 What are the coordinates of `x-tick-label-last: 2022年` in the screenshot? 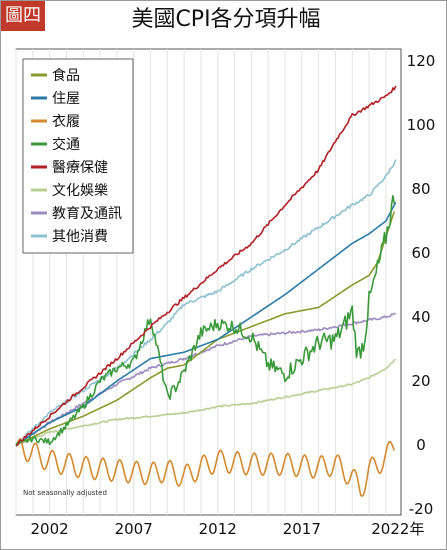 It's located at (397, 529).